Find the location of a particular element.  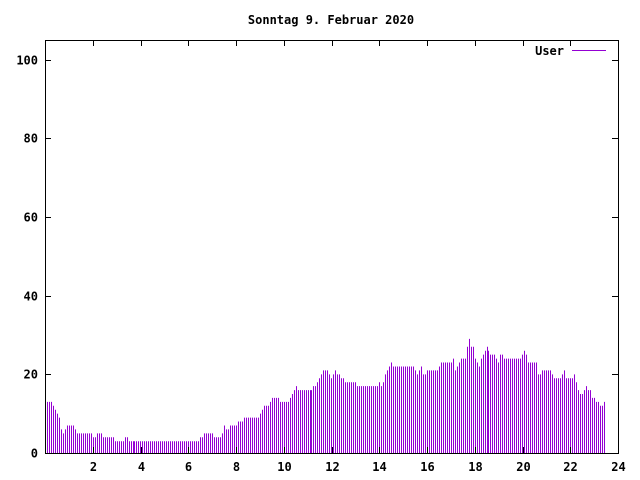

x-tick-label: 24 is located at coordinates (618, 467).